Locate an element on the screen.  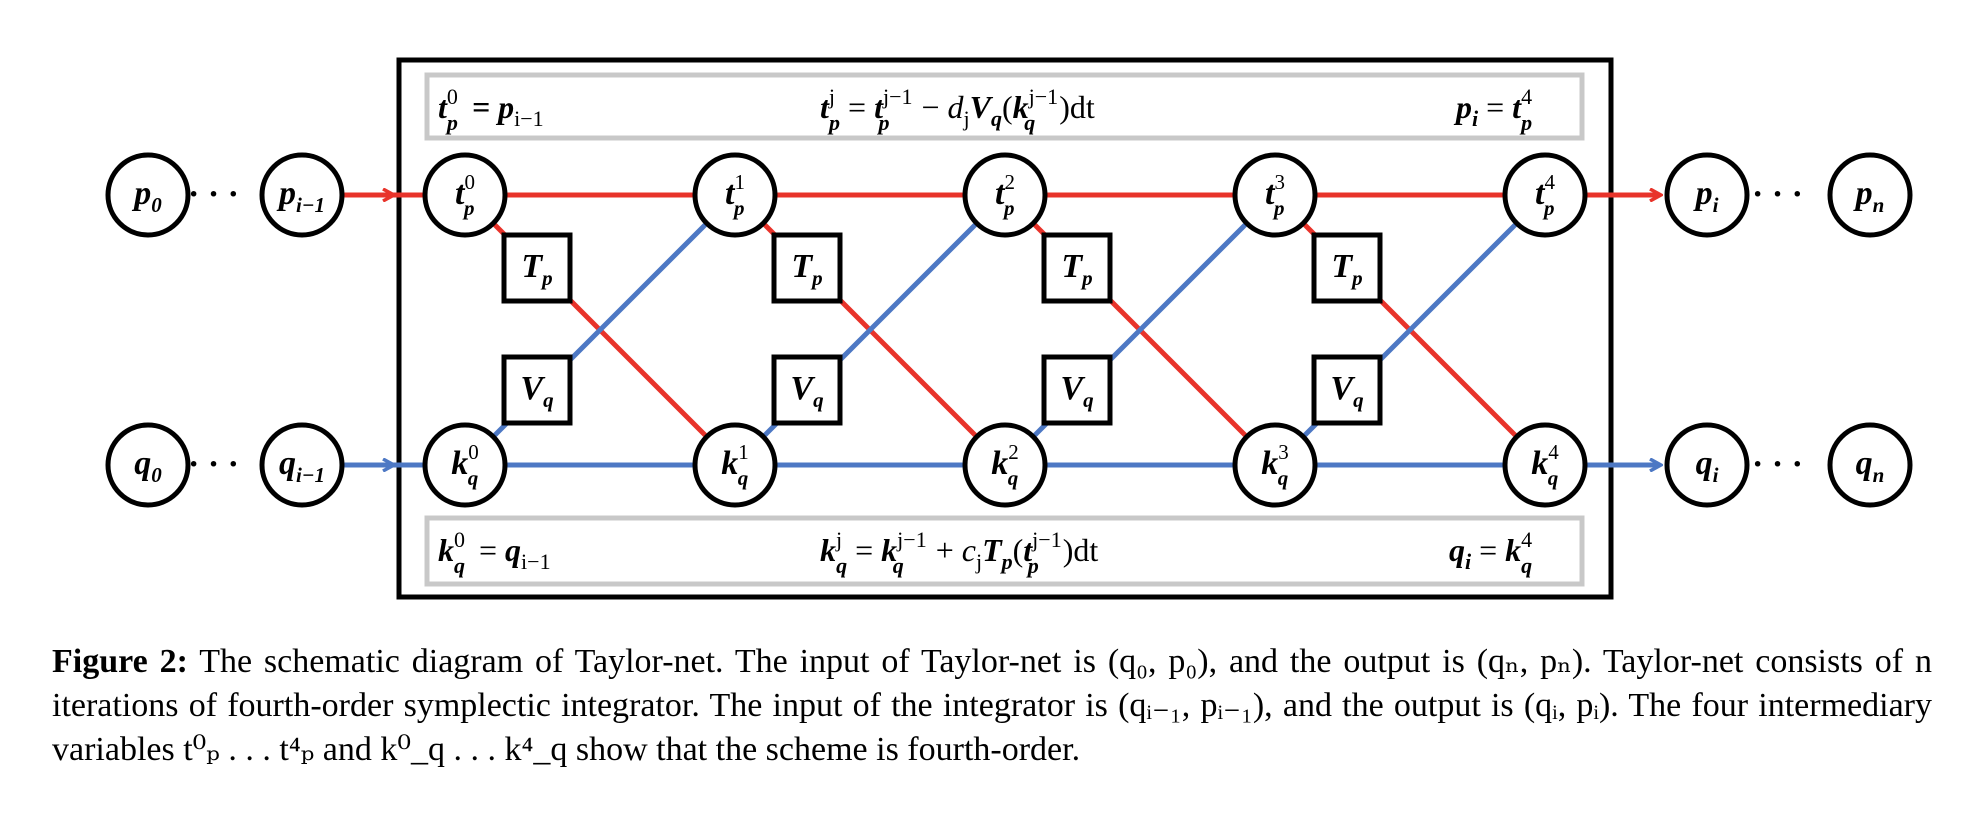
k-node-4-circle is located at coordinates (1545, 465).